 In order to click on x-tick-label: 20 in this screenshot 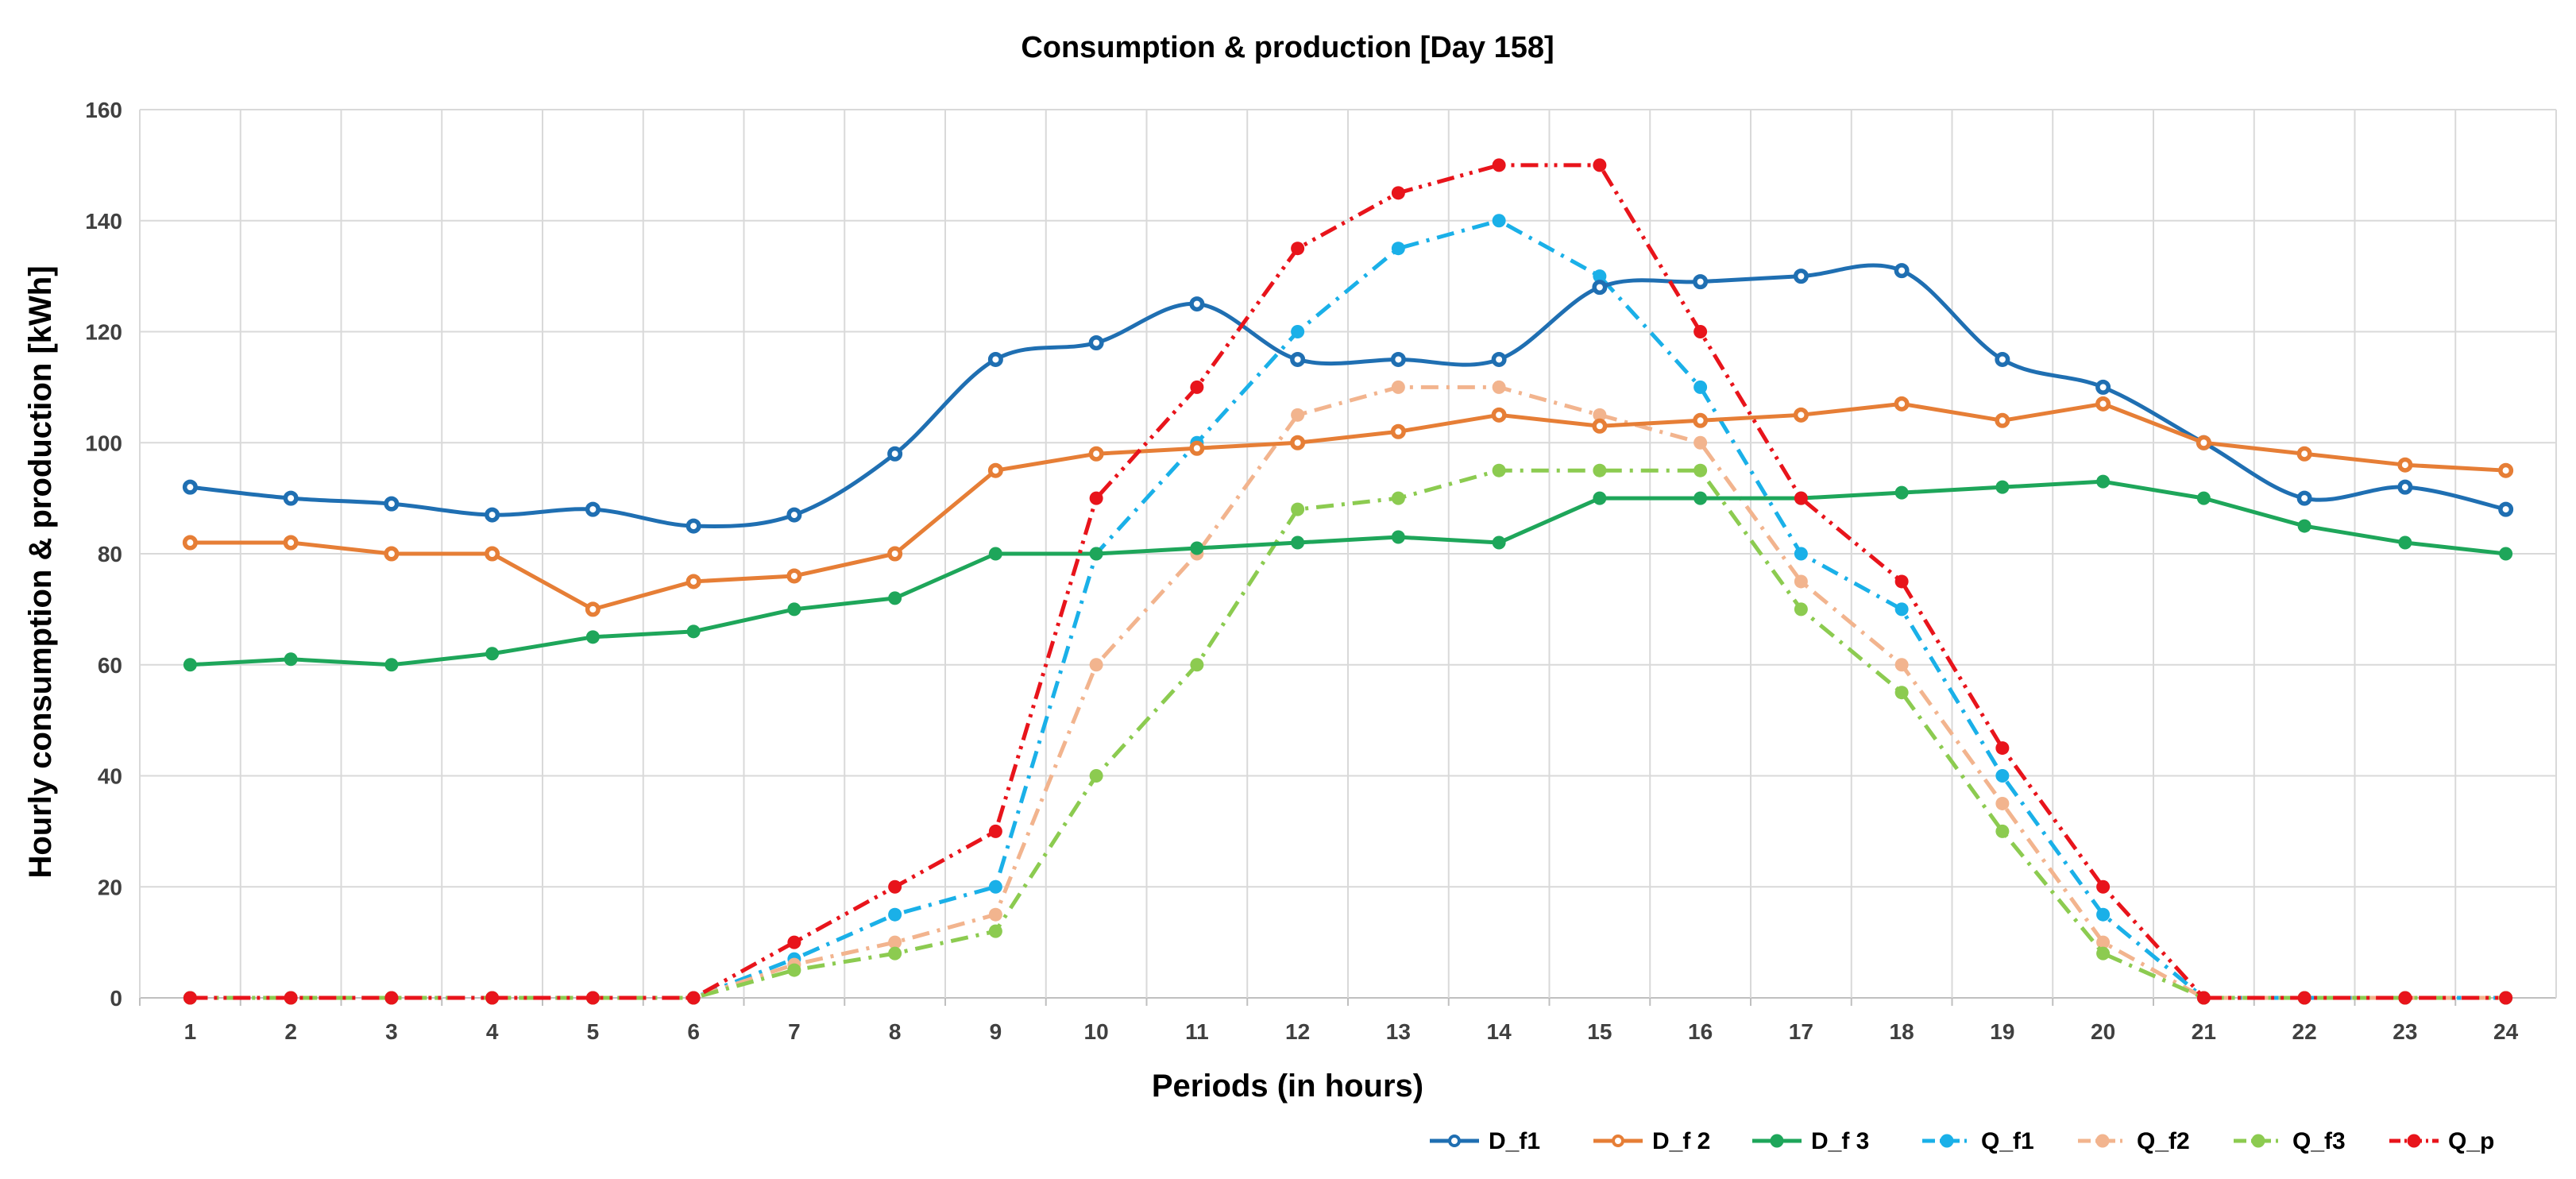, I will do `click(2103, 1031)`.